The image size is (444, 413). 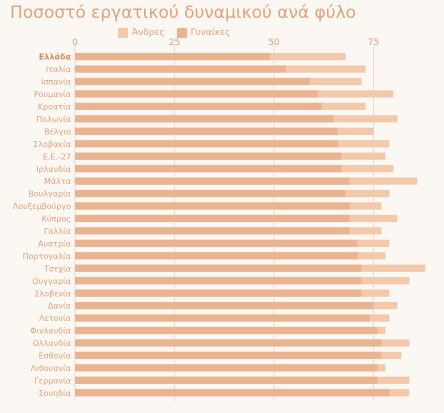 I want to click on category-label: Ολλανδία, so click(x=52, y=343).